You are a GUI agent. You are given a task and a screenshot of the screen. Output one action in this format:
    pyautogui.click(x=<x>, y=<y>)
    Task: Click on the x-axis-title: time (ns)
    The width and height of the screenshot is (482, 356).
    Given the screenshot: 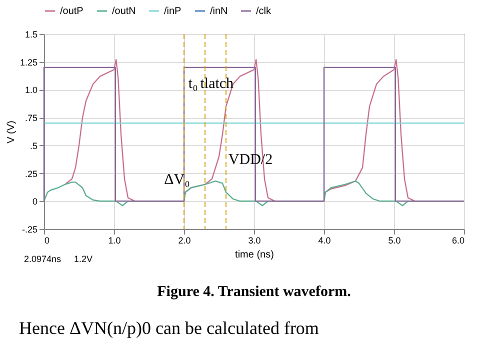 What is the action you would take?
    pyautogui.click(x=254, y=255)
    